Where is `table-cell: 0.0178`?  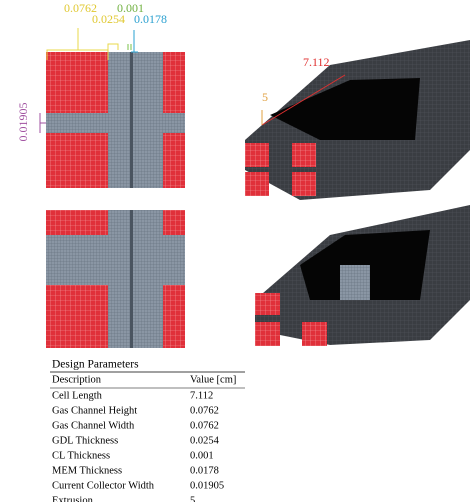
table-cell: 0.0178 is located at coordinates (204, 470).